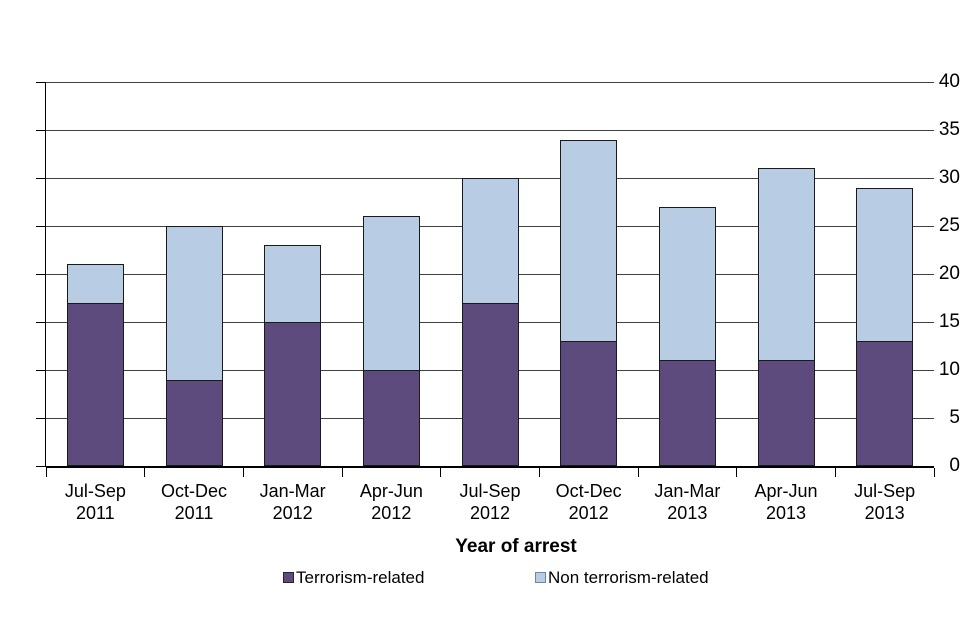  What do you see at coordinates (949, 369) in the screenshot?
I see `y-axis-label: 10` at bounding box center [949, 369].